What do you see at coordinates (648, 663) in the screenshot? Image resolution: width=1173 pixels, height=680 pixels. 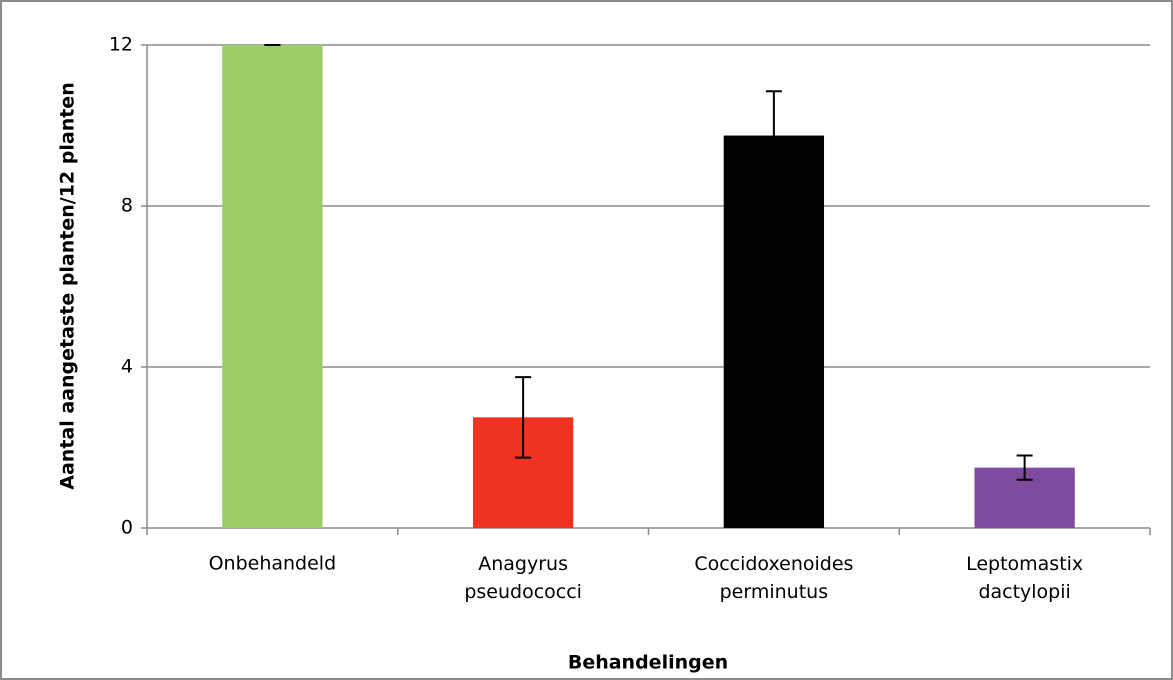 I see `x-axis-title: Behandelingen` at bounding box center [648, 663].